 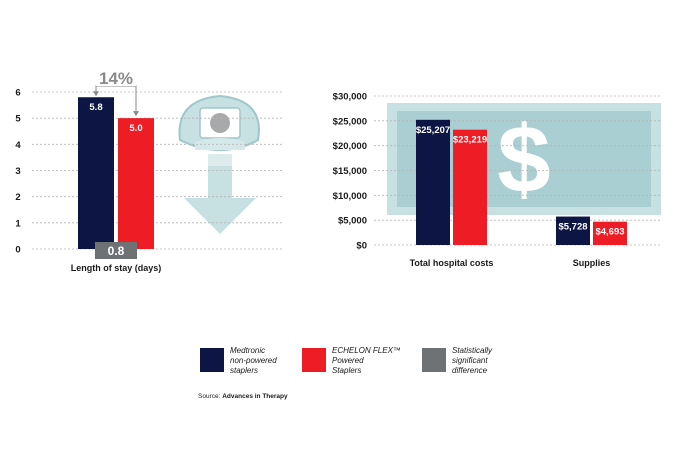 I want to click on data-label: $5,728, so click(x=572, y=227).